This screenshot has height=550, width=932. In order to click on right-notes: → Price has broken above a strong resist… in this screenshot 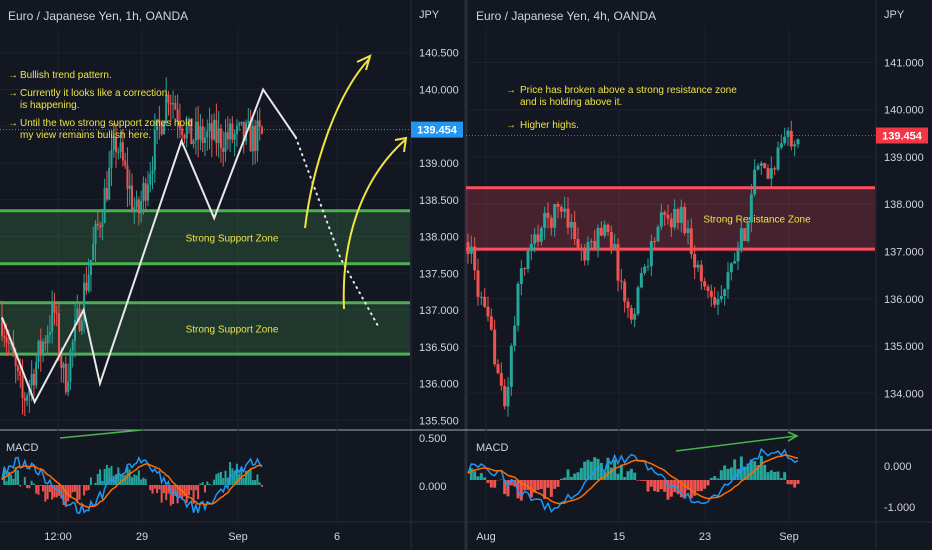, I will do `click(621, 108)`.